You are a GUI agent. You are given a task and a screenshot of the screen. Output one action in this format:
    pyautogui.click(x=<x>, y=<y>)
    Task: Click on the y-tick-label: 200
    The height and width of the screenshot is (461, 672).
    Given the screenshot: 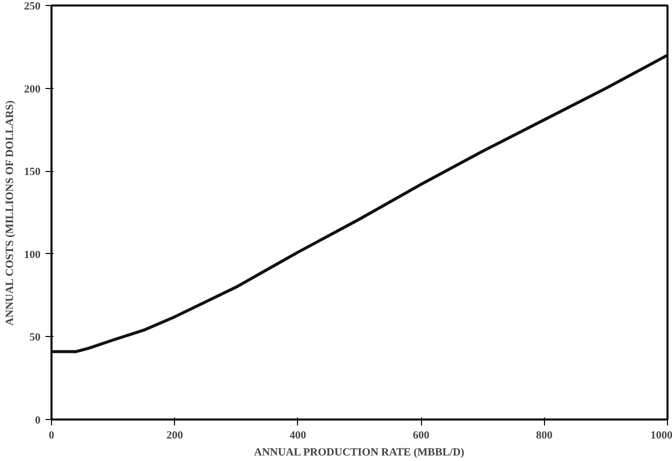 What is the action you would take?
    pyautogui.click(x=32, y=89)
    